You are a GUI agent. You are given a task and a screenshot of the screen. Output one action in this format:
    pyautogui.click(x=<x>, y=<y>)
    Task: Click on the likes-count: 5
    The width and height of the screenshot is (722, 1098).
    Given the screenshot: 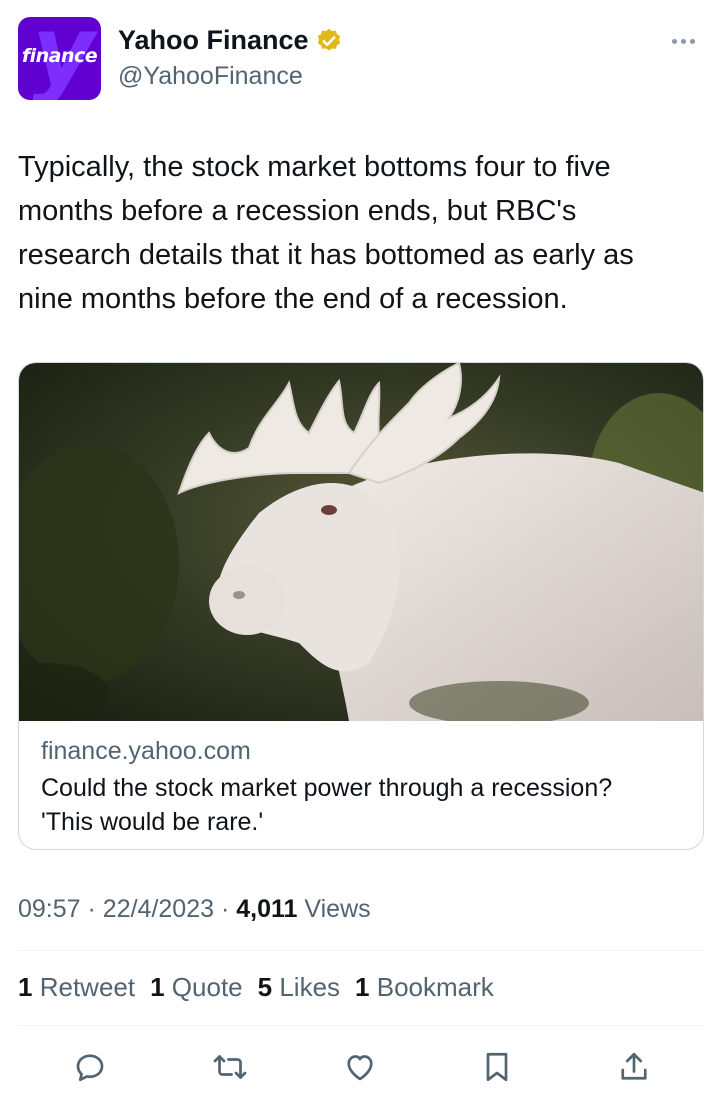 What is the action you would take?
    pyautogui.click(x=265, y=987)
    